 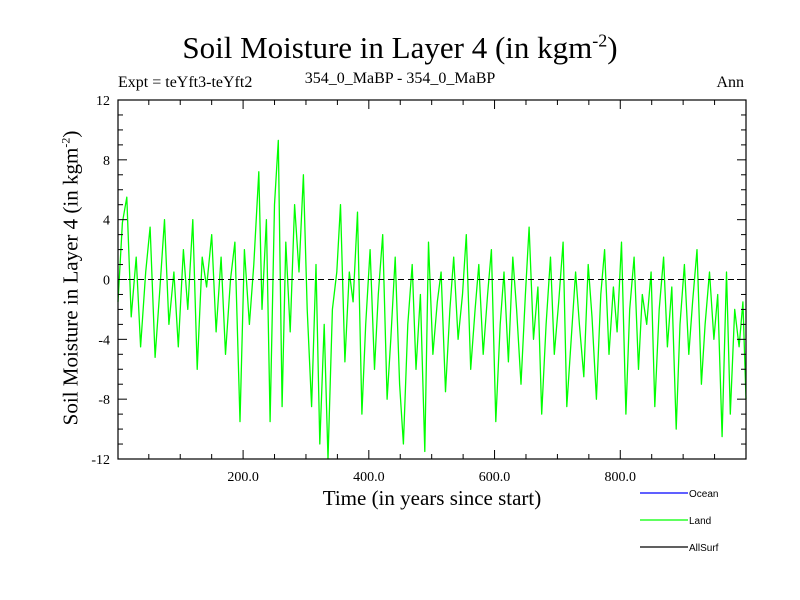 What do you see at coordinates (106, 281) in the screenshot?
I see `y-tick-label: 0` at bounding box center [106, 281].